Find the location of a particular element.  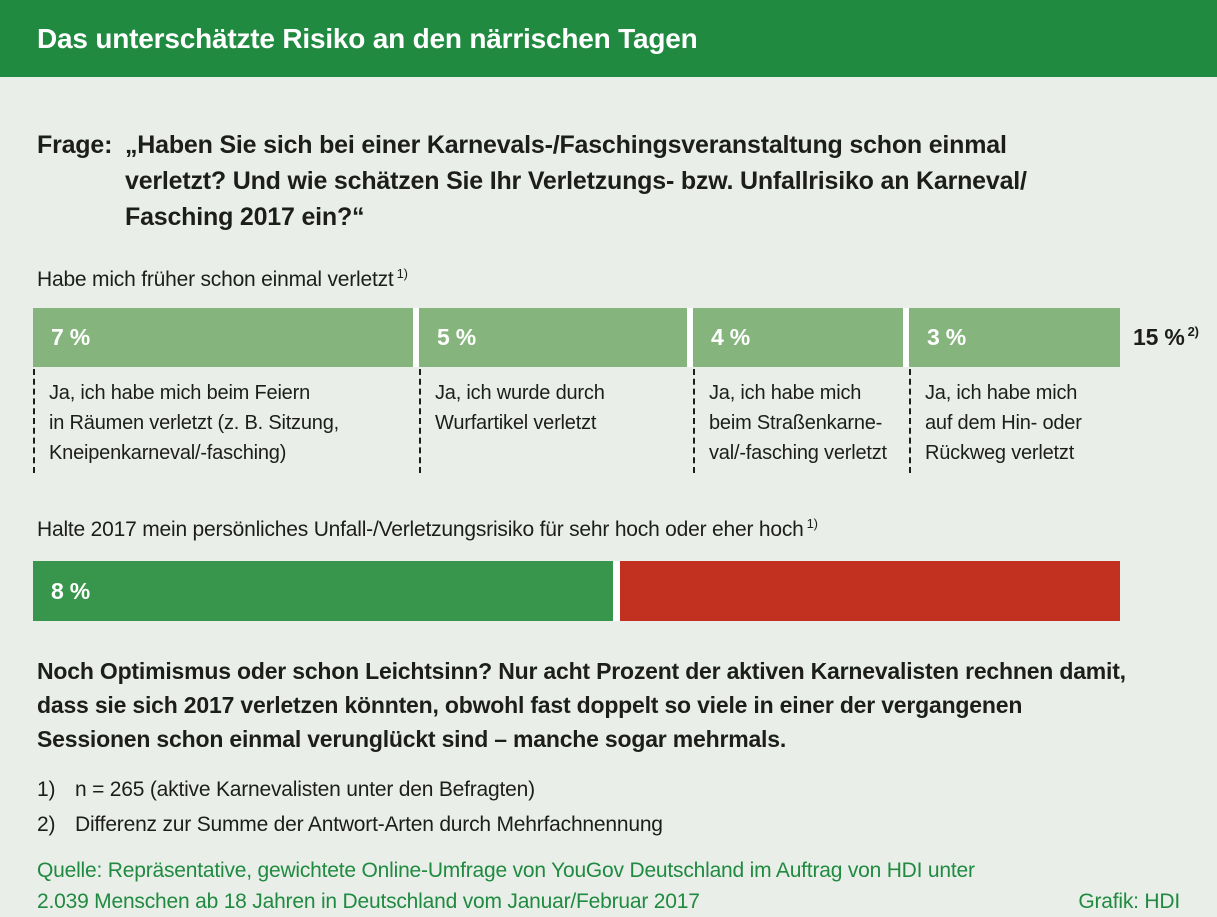

risk-bar-strip: 8 % is located at coordinates (576, 591).